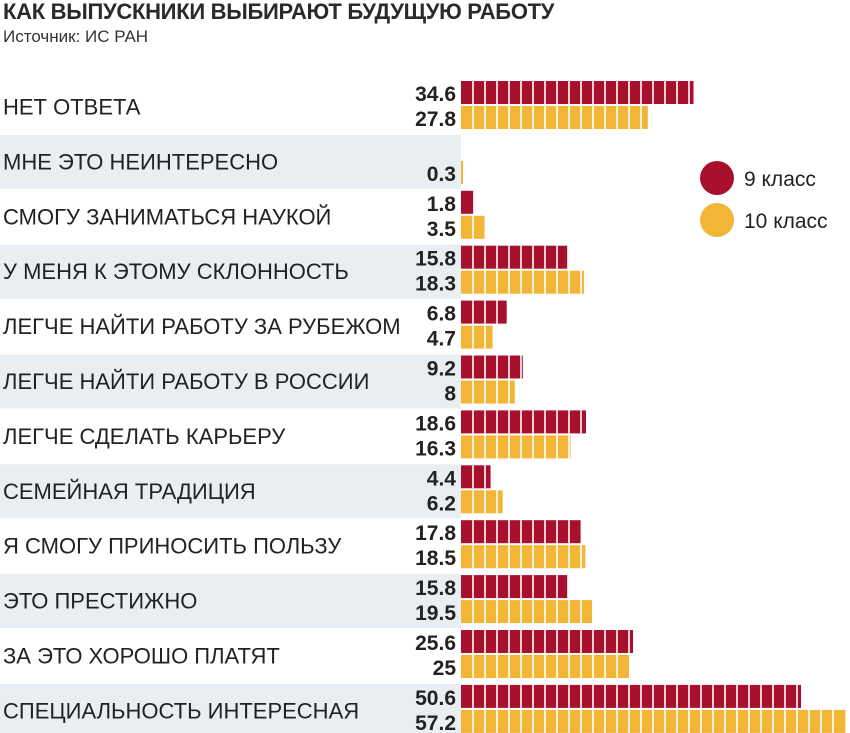  Describe the element at coordinates (441, 339) in the screenshot. I see `value-label: 4.7` at that location.